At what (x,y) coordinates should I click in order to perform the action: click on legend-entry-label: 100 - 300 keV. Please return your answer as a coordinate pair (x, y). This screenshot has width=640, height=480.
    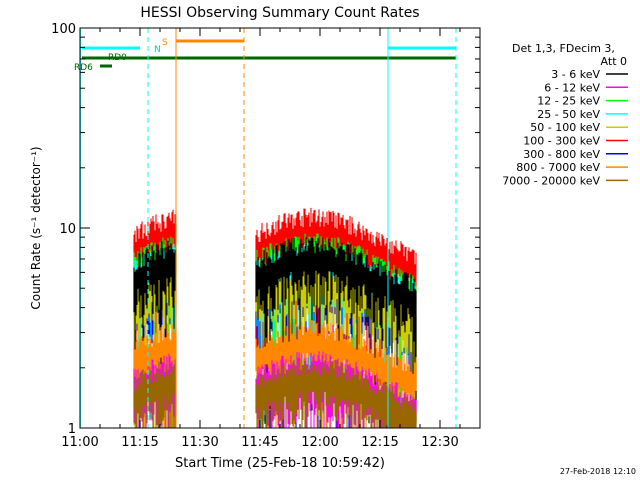
    Looking at the image, I should click on (561, 141).